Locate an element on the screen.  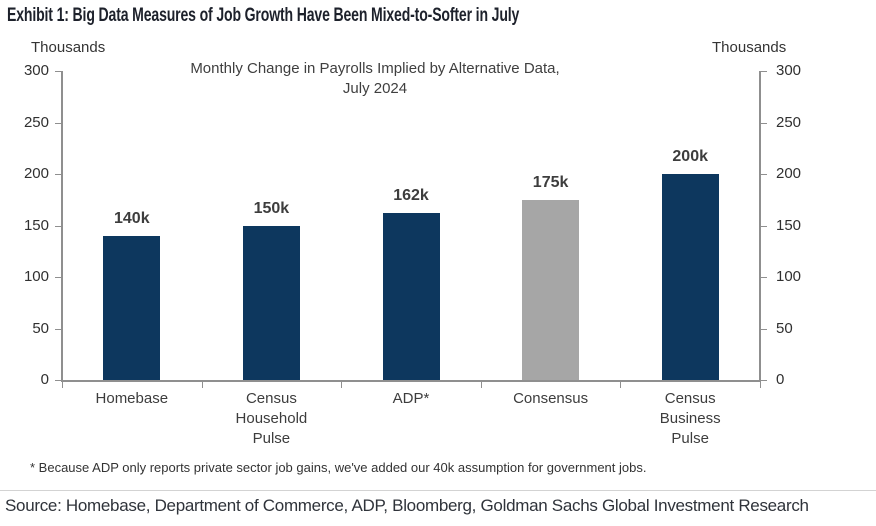
bar-value-label: 200k is located at coordinates (690, 156).